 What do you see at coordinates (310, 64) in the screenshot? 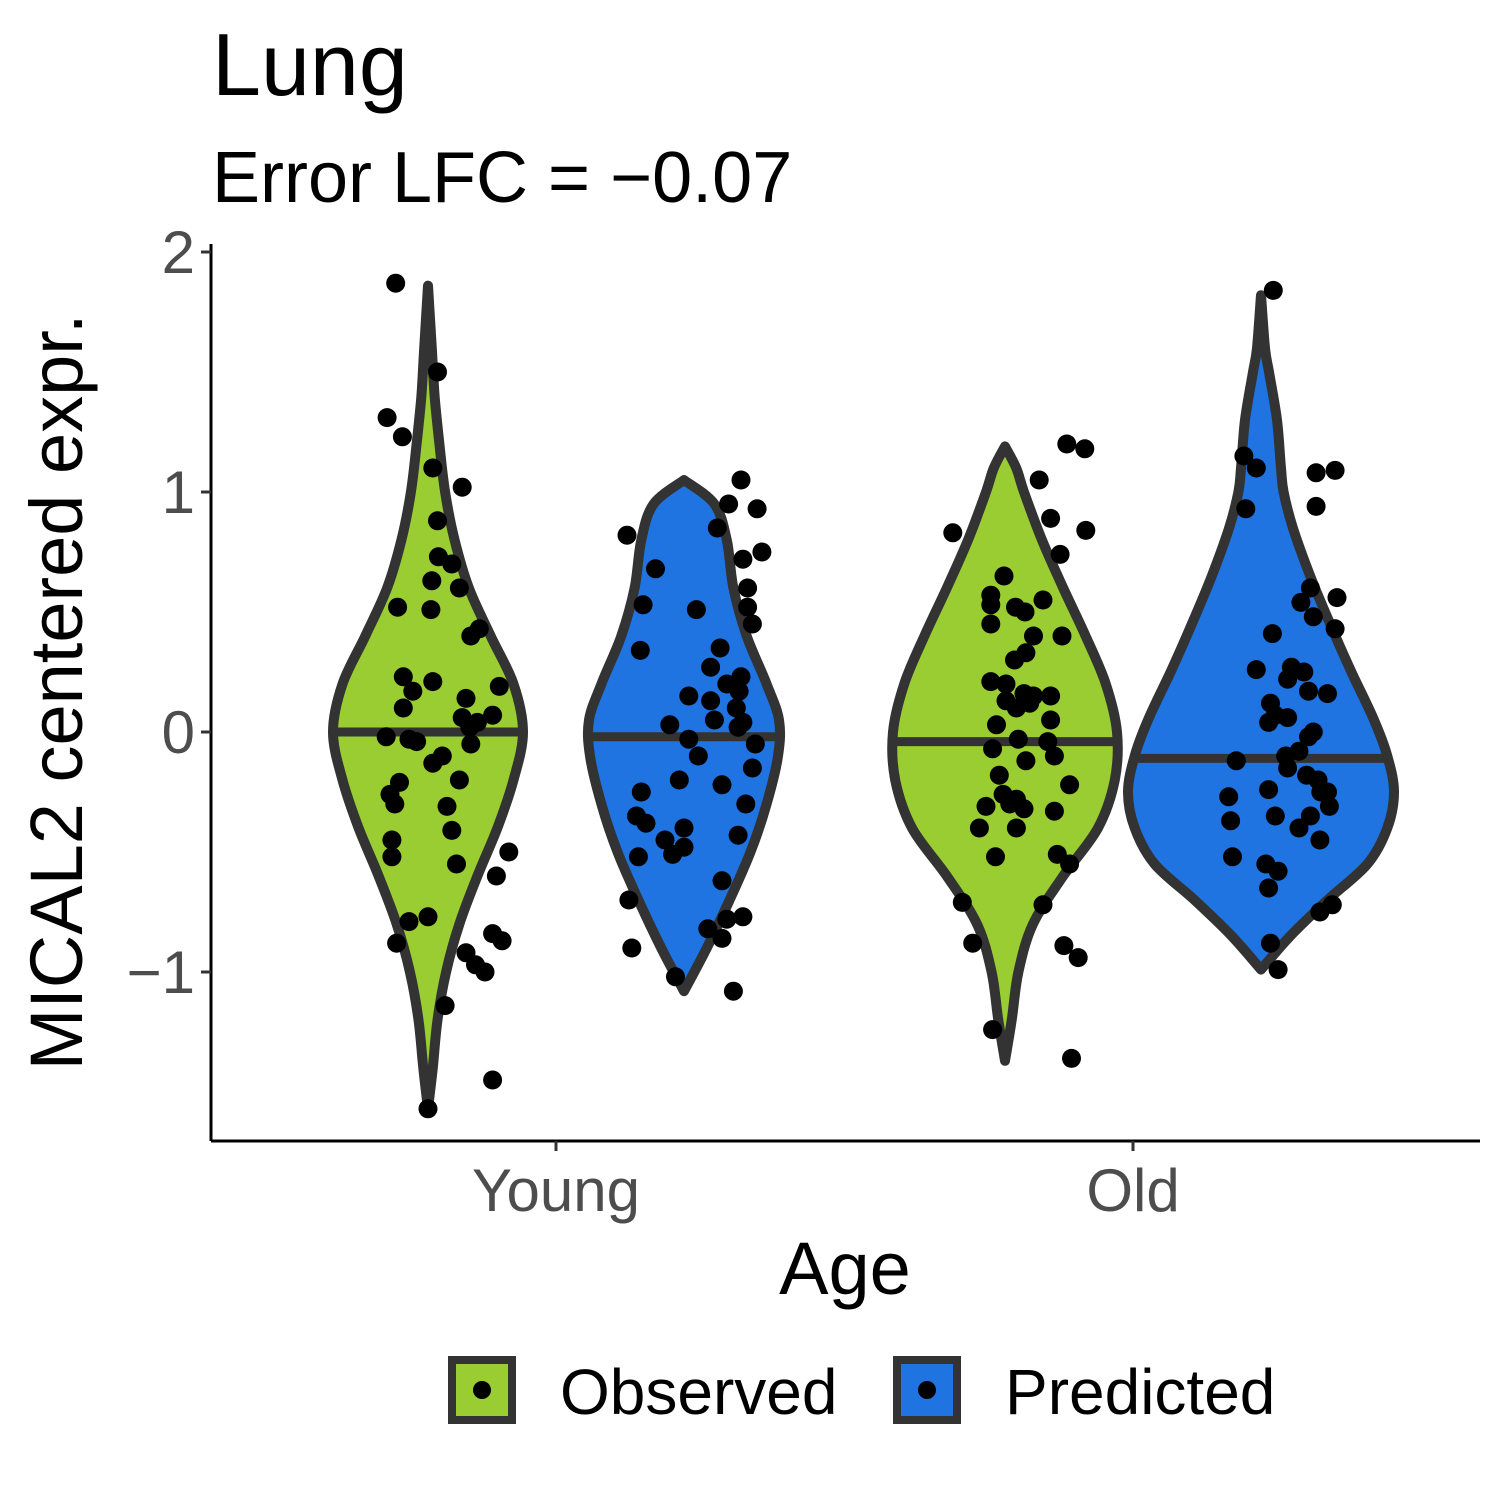
I see `chart-title: Lung` at bounding box center [310, 64].